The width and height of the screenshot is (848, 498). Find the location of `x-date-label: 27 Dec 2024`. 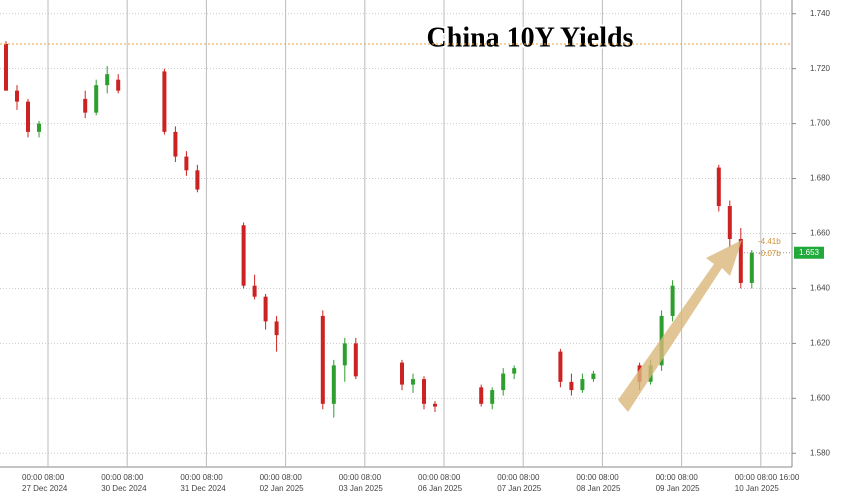

x-date-label: 27 Dec 2024 is located at coordinates (45, 488).